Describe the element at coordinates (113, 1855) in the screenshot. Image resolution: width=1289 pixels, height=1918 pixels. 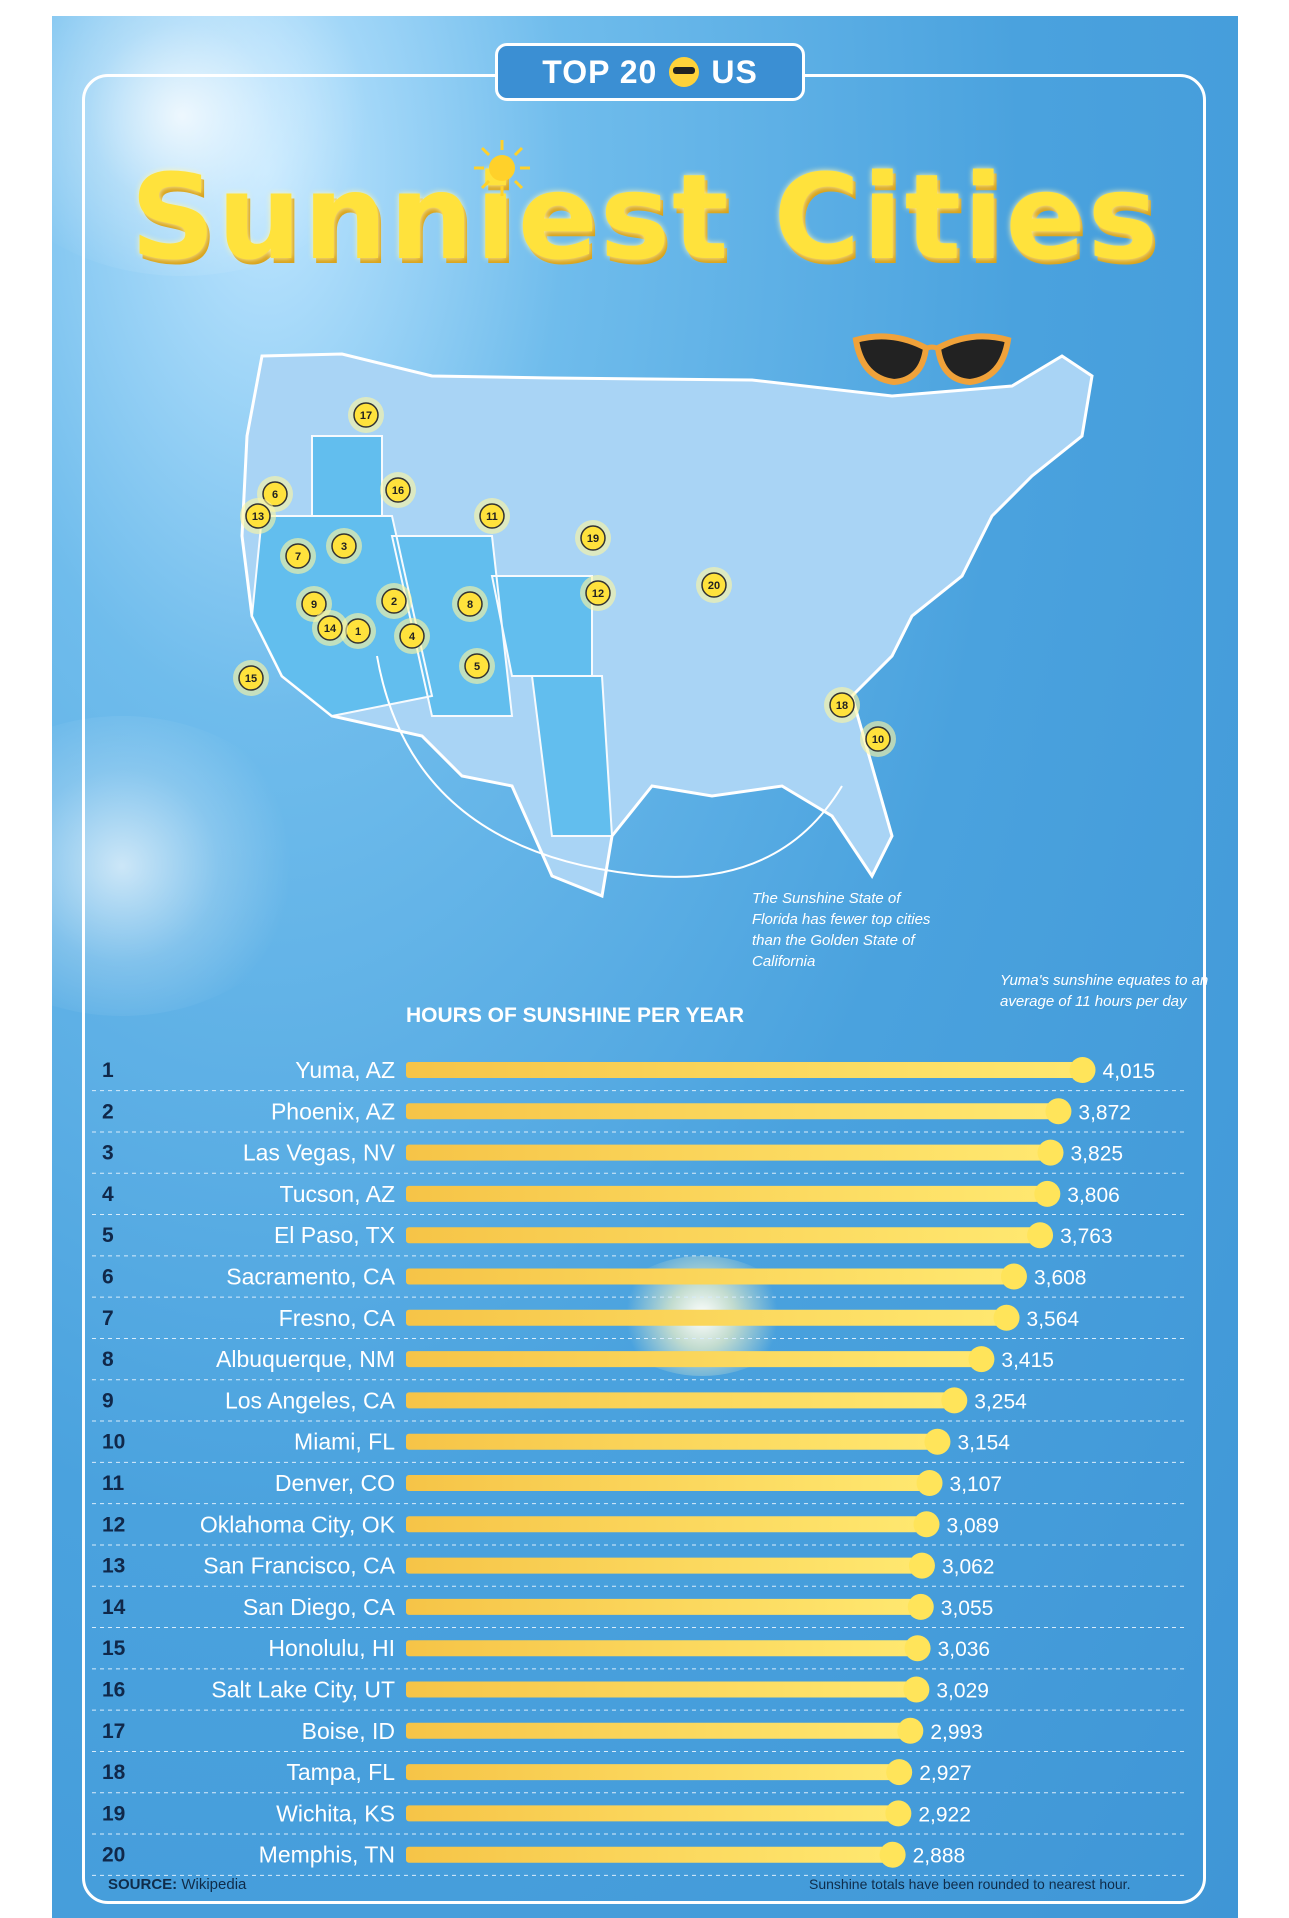
I see `rank-label: 20` at that location.